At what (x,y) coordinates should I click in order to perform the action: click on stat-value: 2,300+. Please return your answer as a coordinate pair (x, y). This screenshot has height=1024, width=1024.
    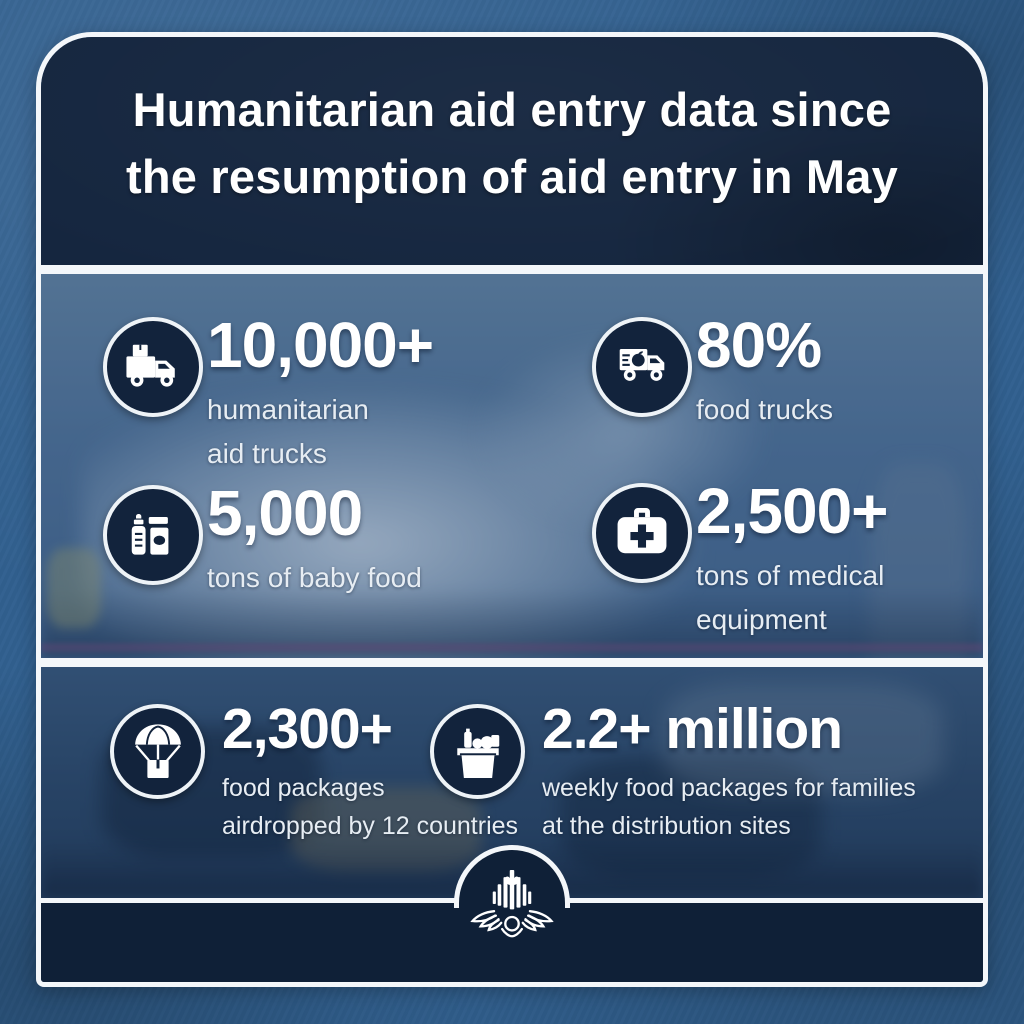
    Looking at the image, I should click on (307, 729).